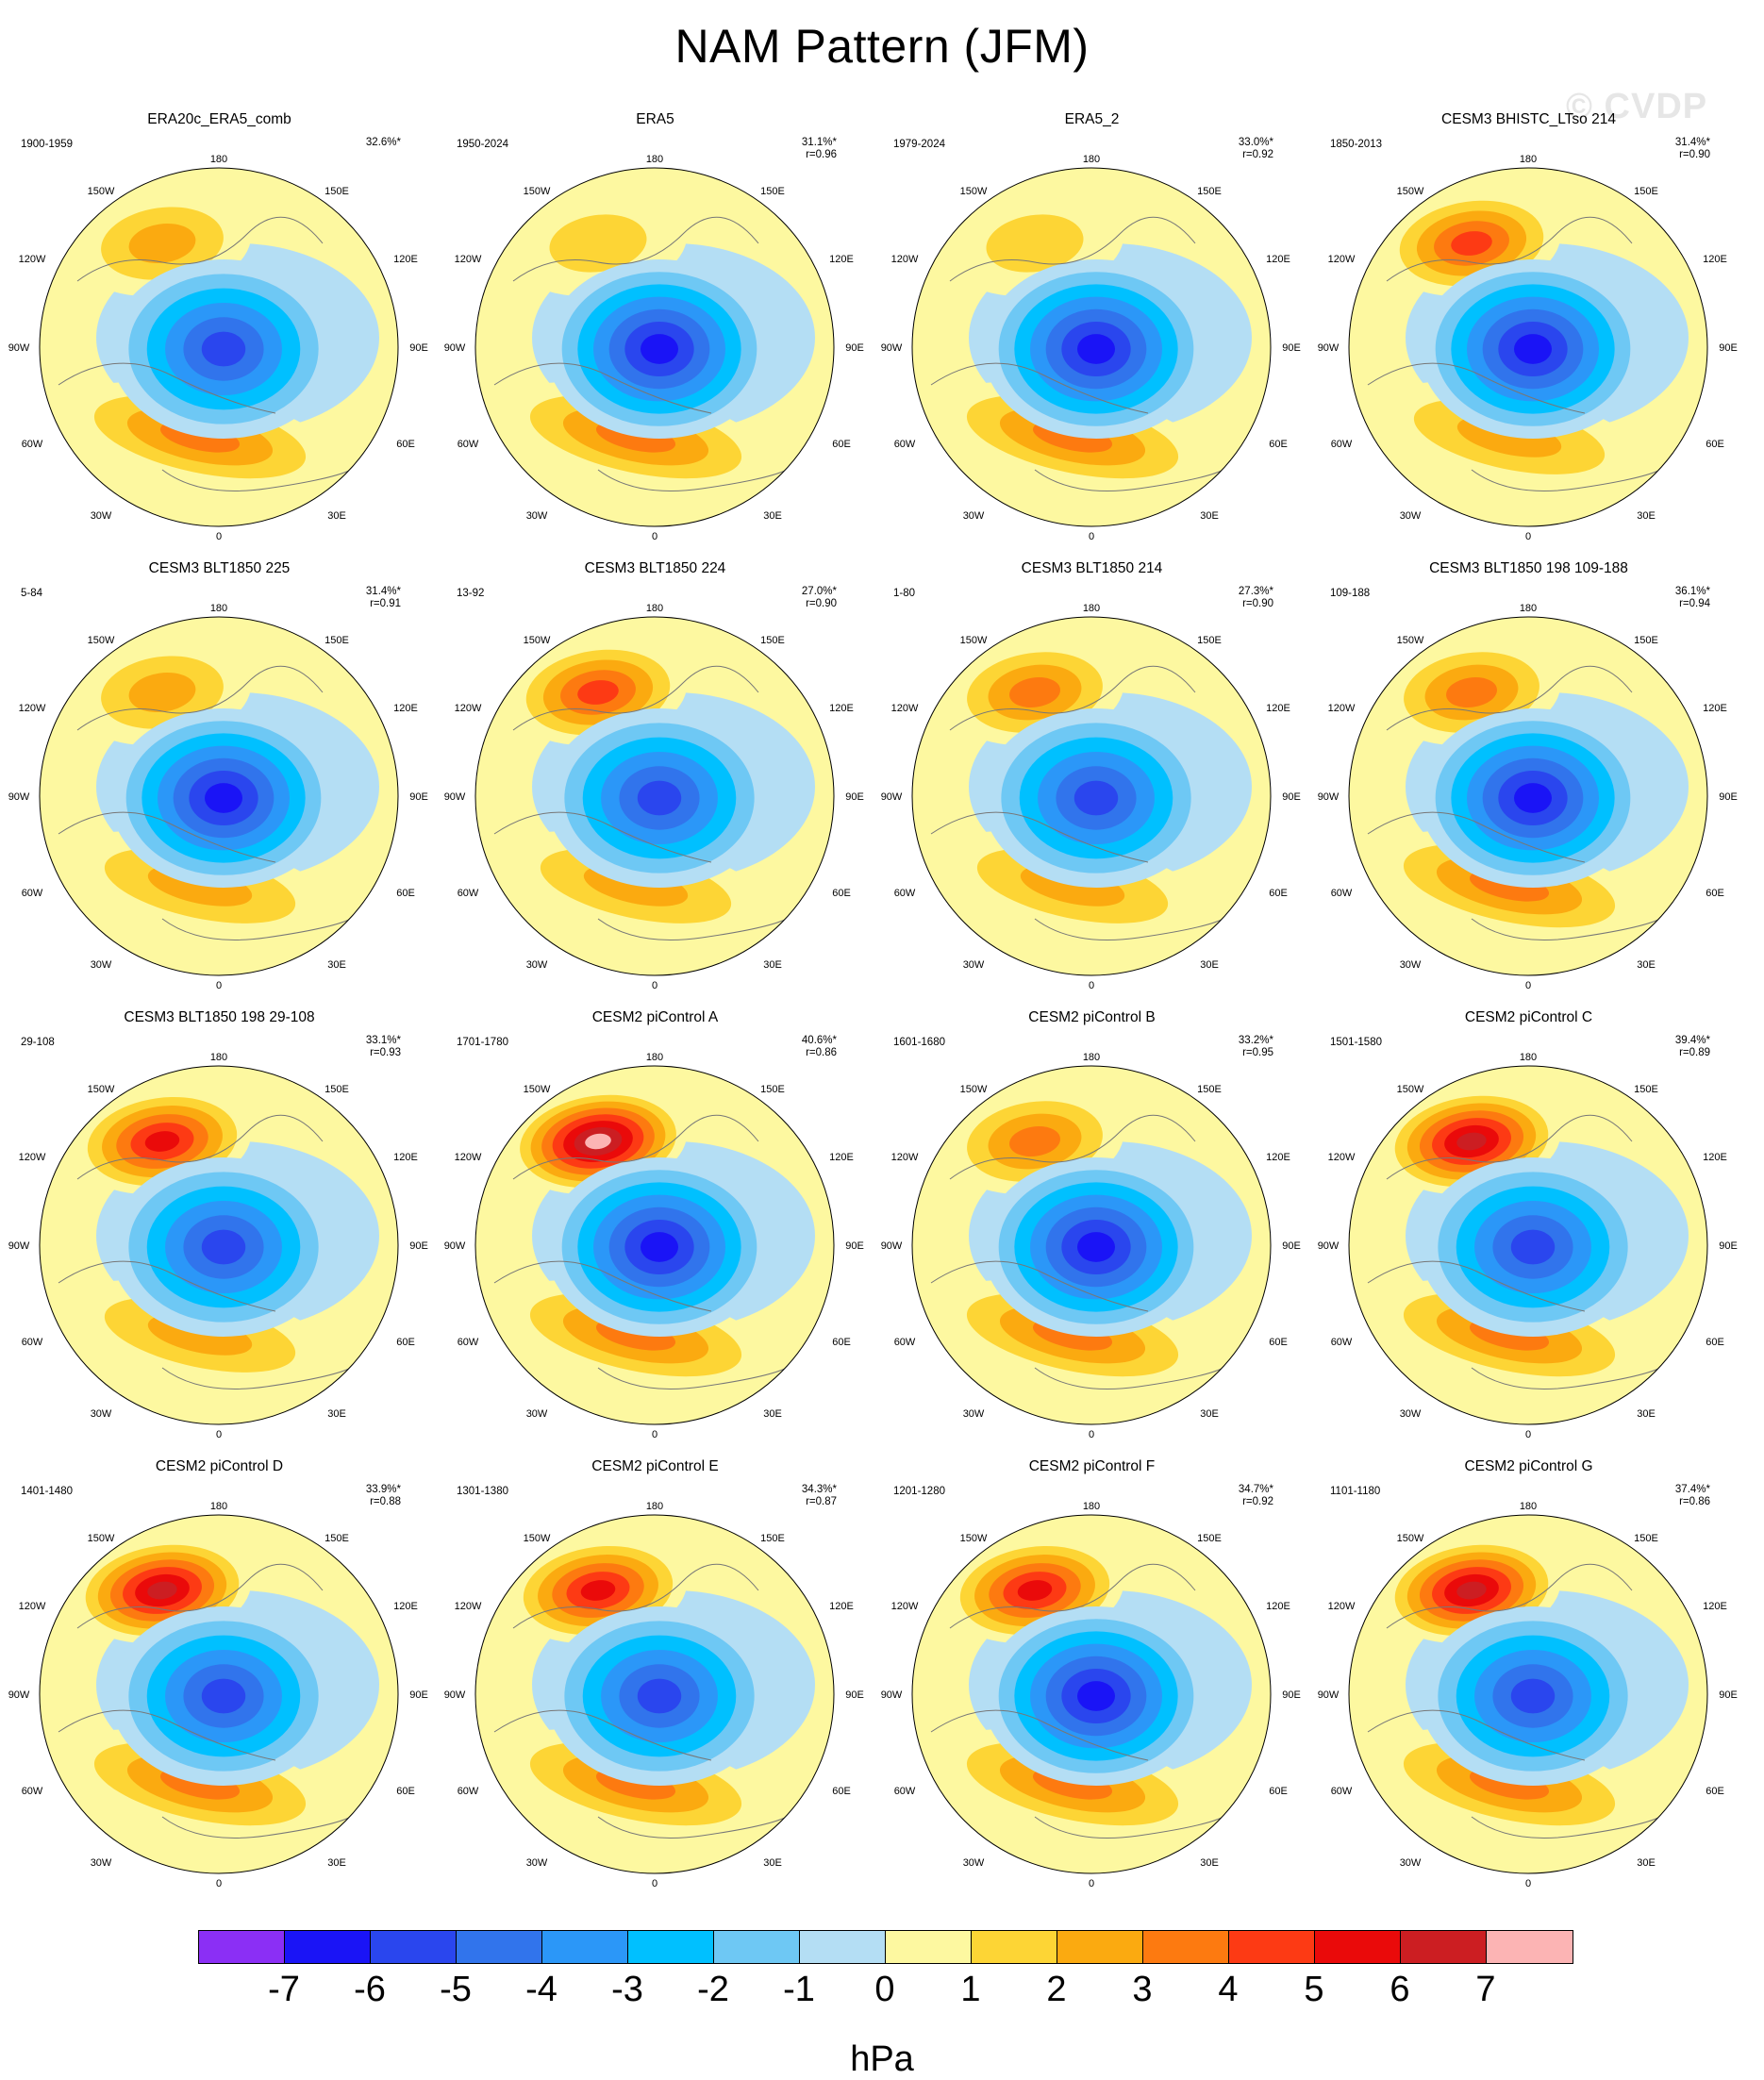 The width and height of the screenshot is (1764, 2080). What do you see at coordinates (882, 2059) in the screenshot?
I see `colorbar-units-label: hPa` at bounding box center [882, 2059].